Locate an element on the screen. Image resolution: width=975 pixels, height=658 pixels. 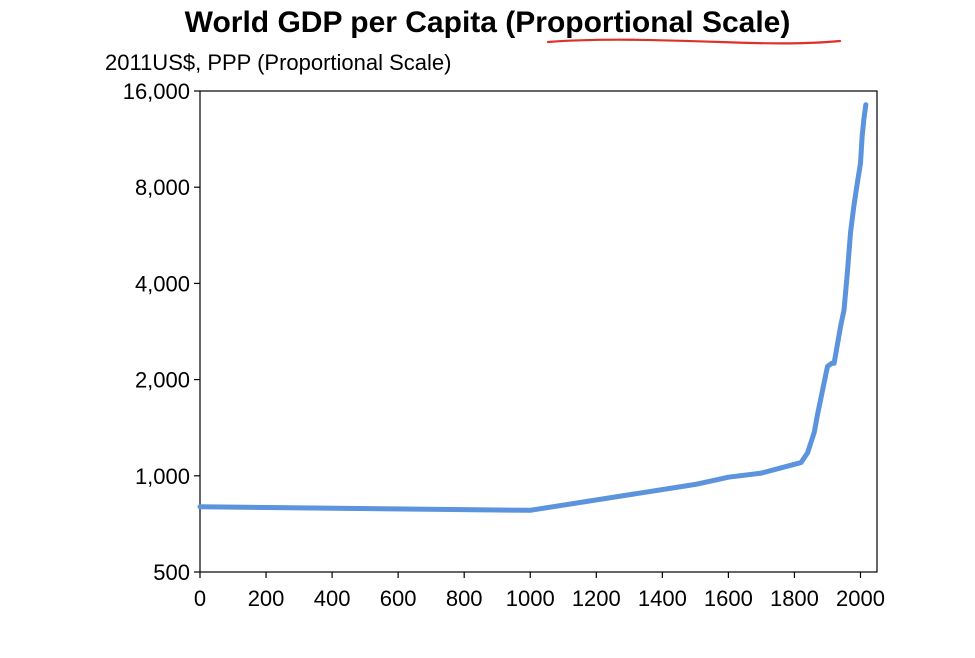
y-tick-label: 2,000 is located at coordinates (162, 380).